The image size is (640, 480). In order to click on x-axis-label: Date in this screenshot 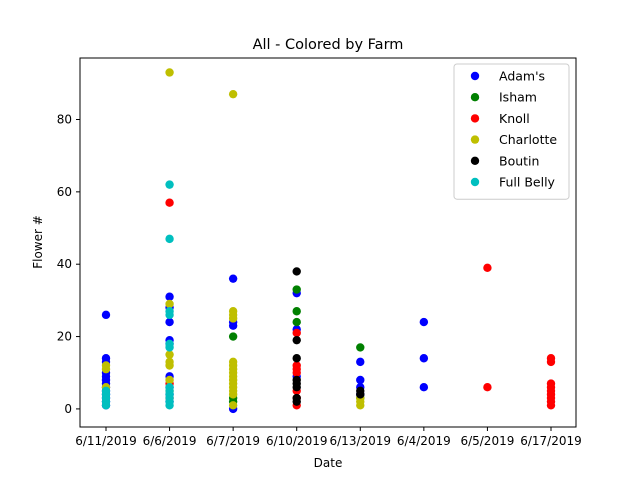, I will do `click(328, 463)`.